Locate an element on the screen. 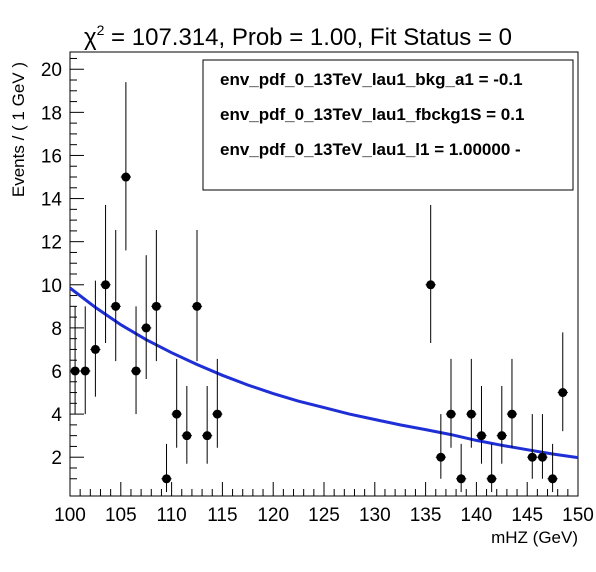 The image size is (596, 572). x-tick-label: 110 is located at coordinates (171, 515).